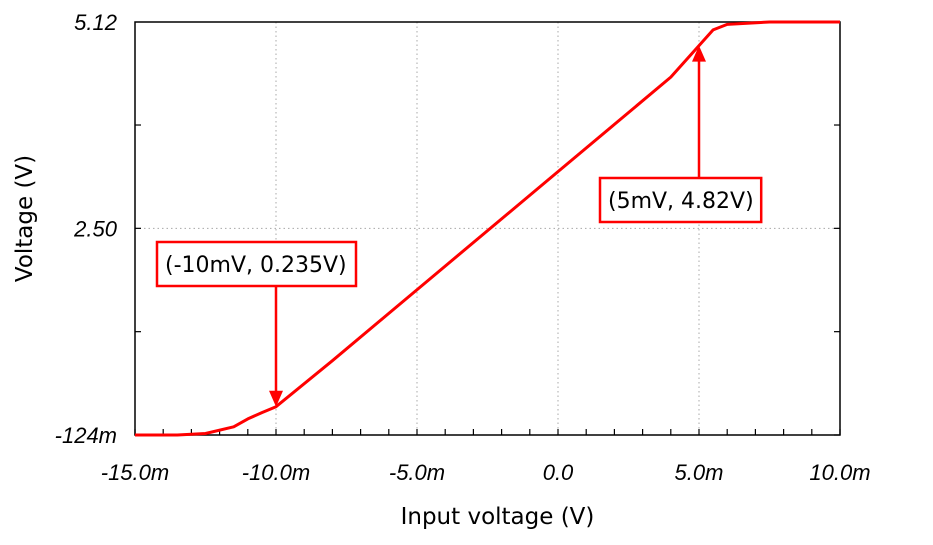 This screenshot has height=545, width=933. Describe the element at coordinates (276, 472) in the screenshot. I see `x-tick-label: -10.0m` at that location.